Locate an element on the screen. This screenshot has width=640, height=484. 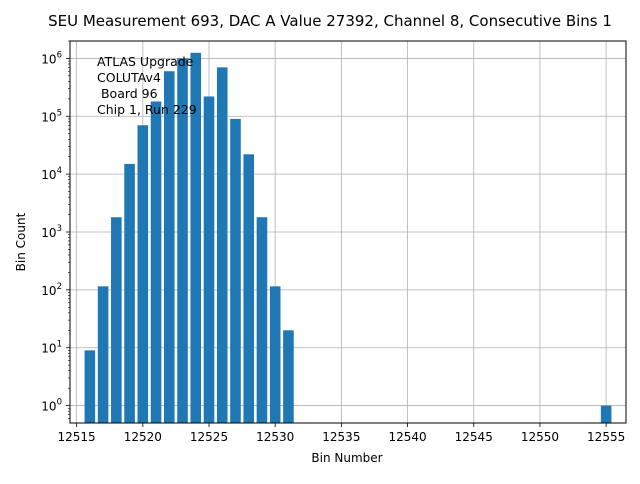
y-tick-label: 10⁰ is located at coordinates (51, 406).